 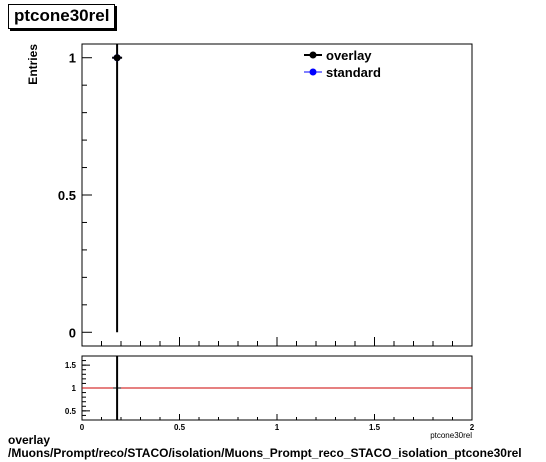 What do you see at coordinates (353, 72) in the screenshot?
I see `legend-standard-label: standard` at bounding box center [353, 72].